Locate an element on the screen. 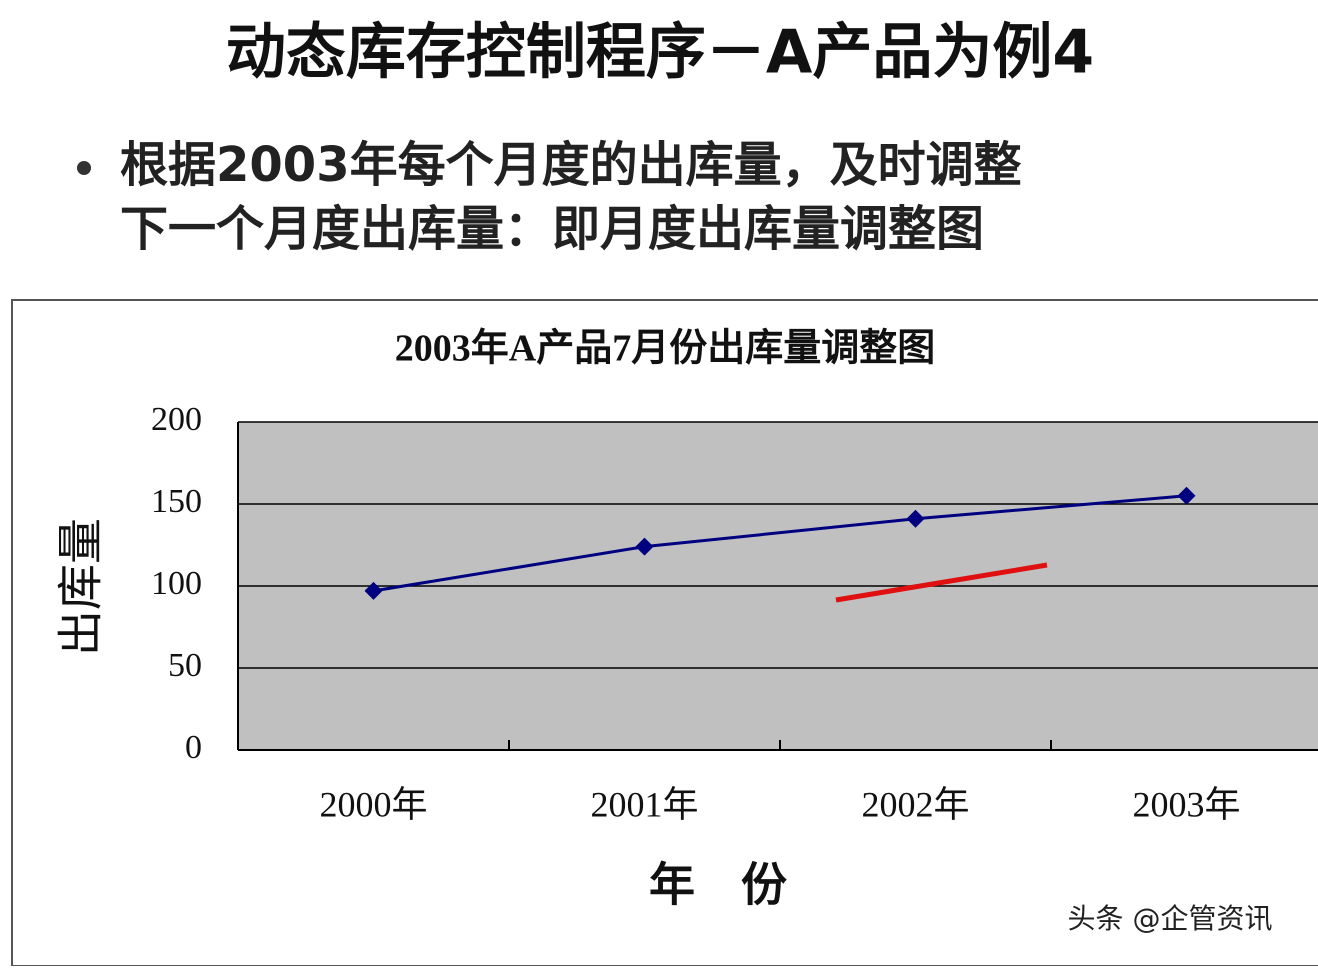  annotation-line is located at coordinates (941, 582).